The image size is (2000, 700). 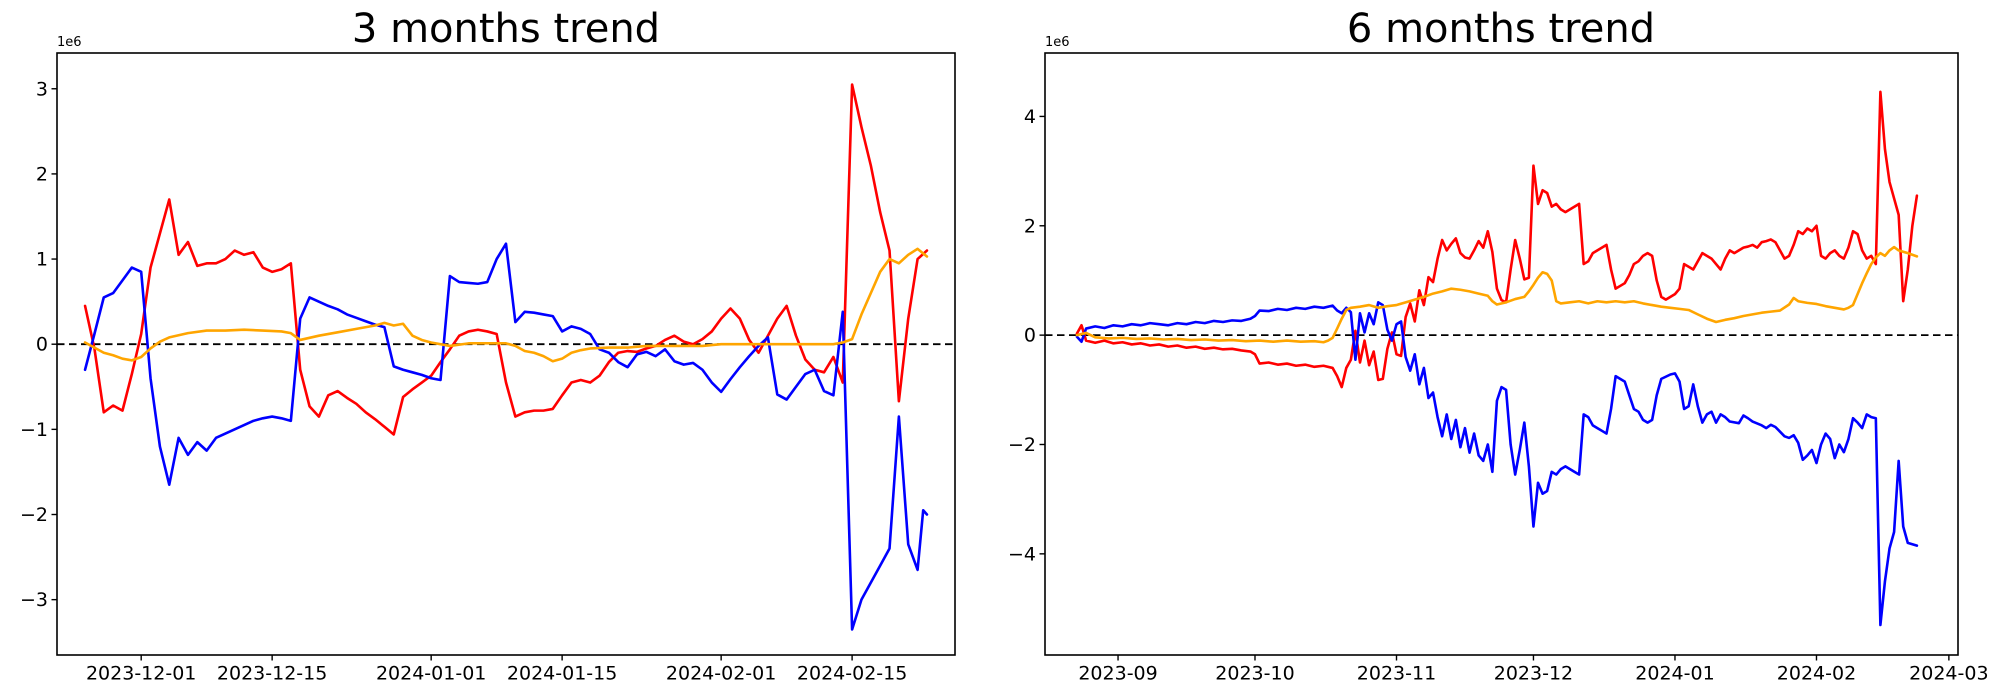 What do you see at coordinates (272, 674) in the screenshot?
I see `x-tick-label: 2023-12-15` at bounding box center [272, 674].